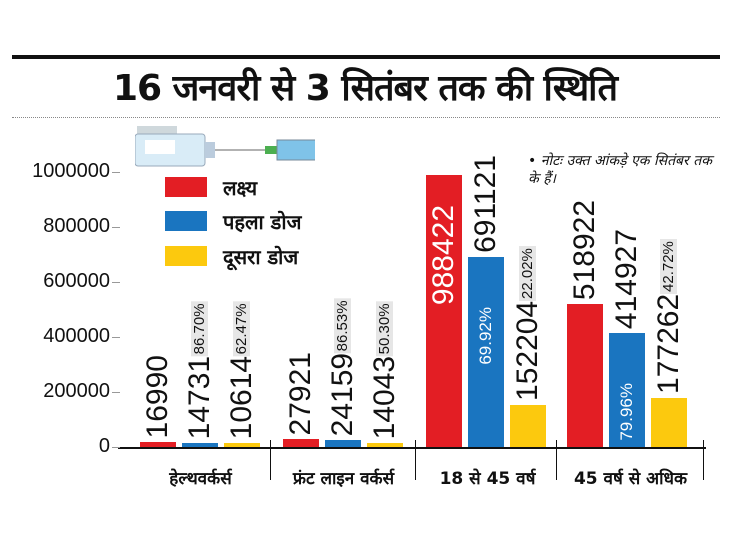 The image size is (730, 548). I want to click on bar-label: 1061462.47%, so click(242, 369).